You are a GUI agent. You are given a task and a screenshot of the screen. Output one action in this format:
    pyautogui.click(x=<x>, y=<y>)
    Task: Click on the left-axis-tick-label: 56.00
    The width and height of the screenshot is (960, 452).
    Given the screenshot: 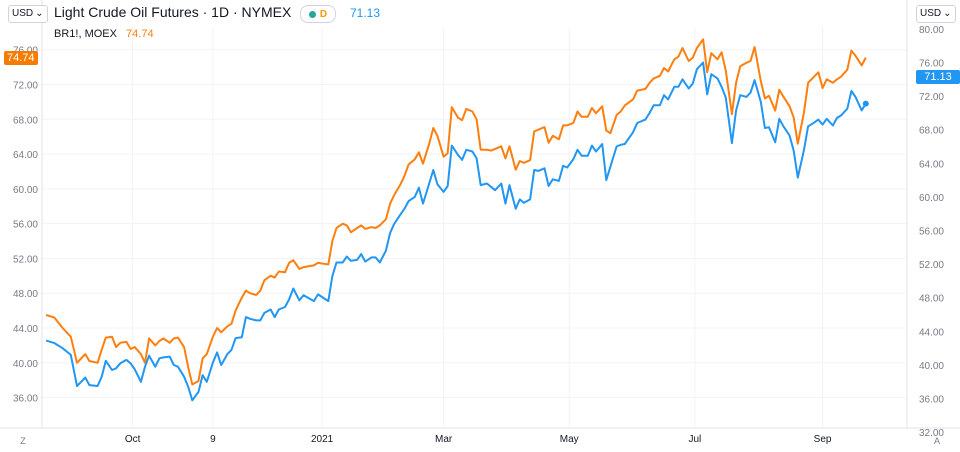 What is the action you would take?
    pyautogui.click(x=25, y=225)
    